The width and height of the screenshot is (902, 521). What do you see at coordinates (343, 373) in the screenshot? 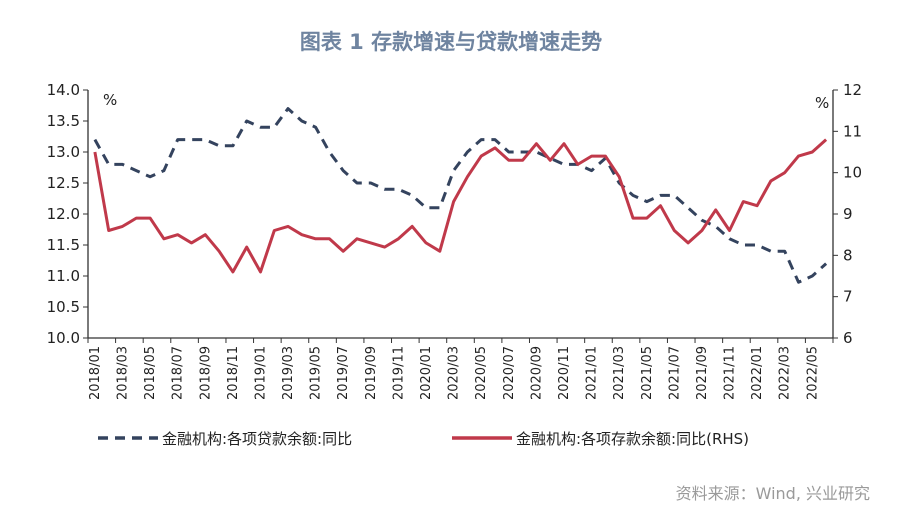
I see `x-tick-label: 2019/07` at bounding box center [343, 373].